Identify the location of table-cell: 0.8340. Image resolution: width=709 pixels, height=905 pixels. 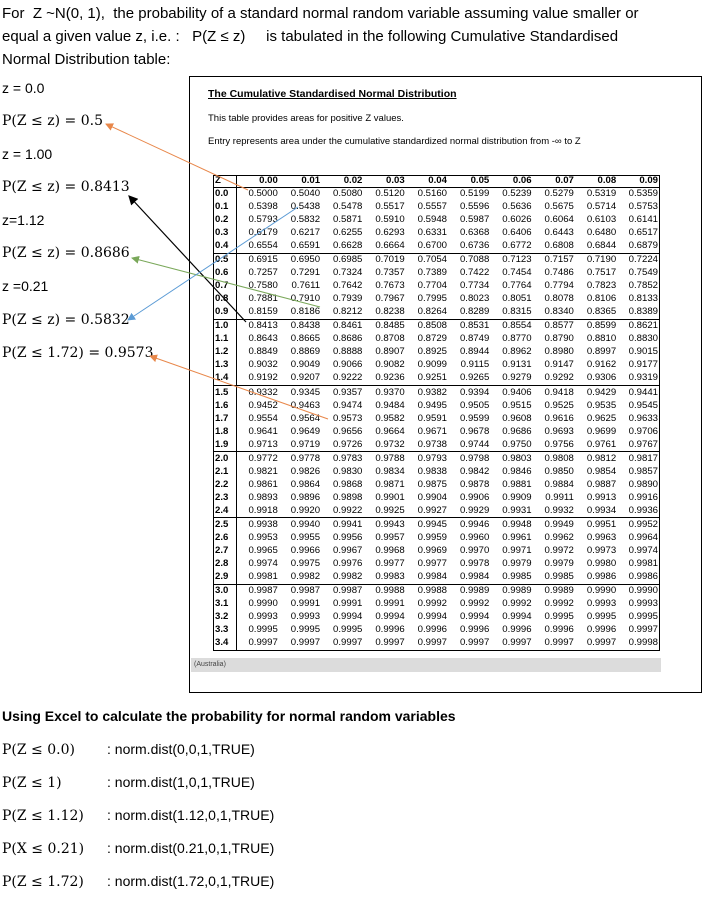
(553, 312).